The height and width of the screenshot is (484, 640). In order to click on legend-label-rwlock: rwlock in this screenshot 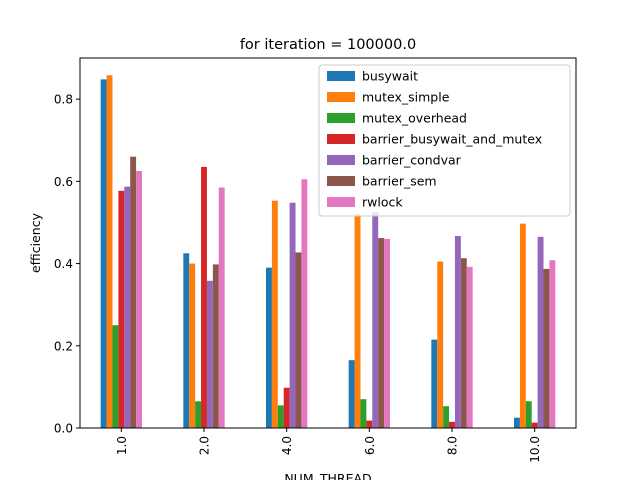, I will do `click(382, 202)`.